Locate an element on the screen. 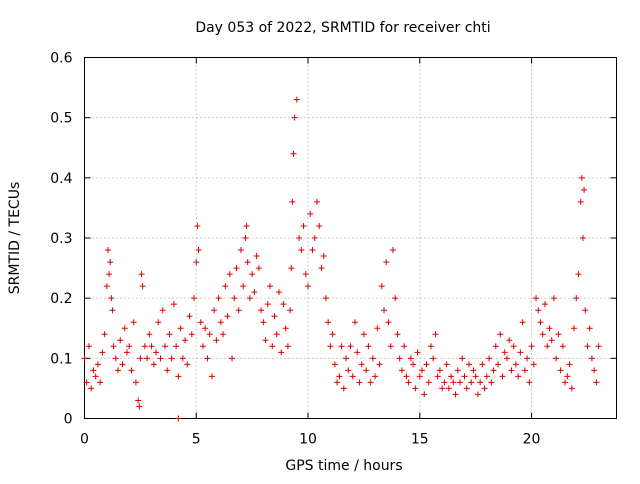 Image resolution: width=640 pixels, height=484 pixels. x-tick-label: 20 is located at coordinates (532, 440).